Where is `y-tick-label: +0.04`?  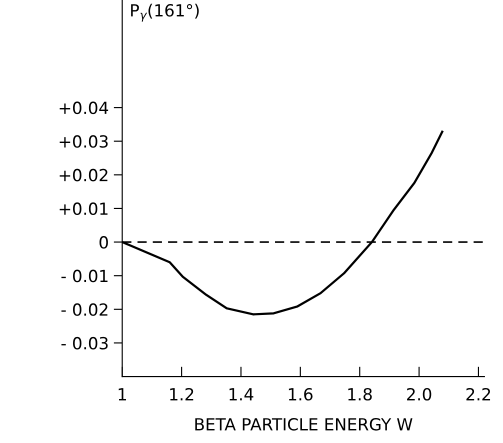
y-tick-label: +0.04 is located at coordinates (84, 108).